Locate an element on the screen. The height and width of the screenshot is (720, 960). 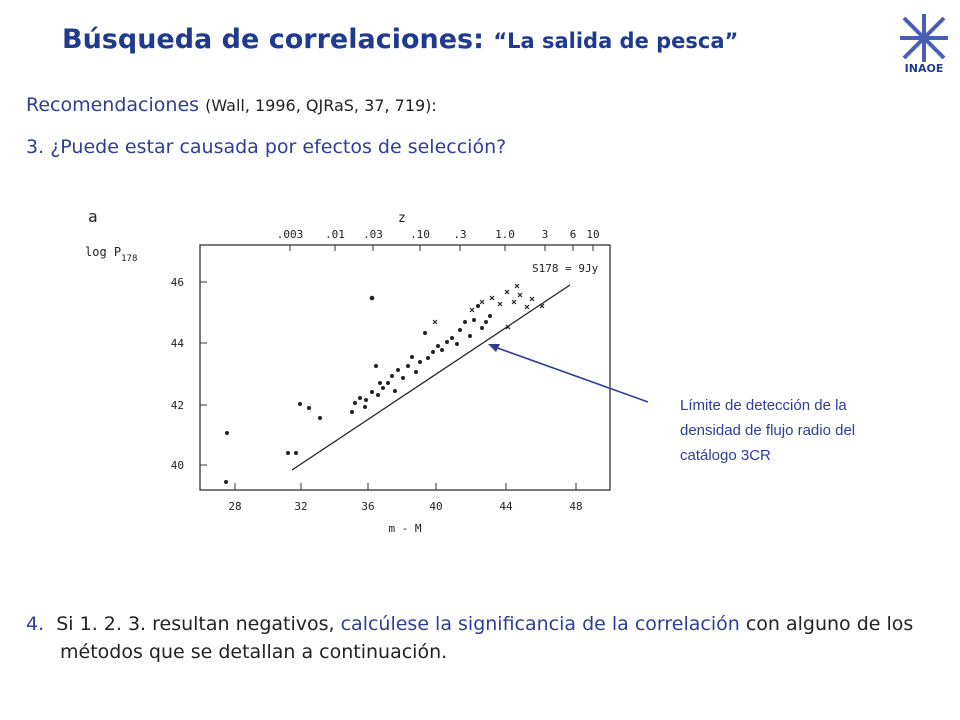
x-tick-label: 44 is located at coordinates (506, 506).